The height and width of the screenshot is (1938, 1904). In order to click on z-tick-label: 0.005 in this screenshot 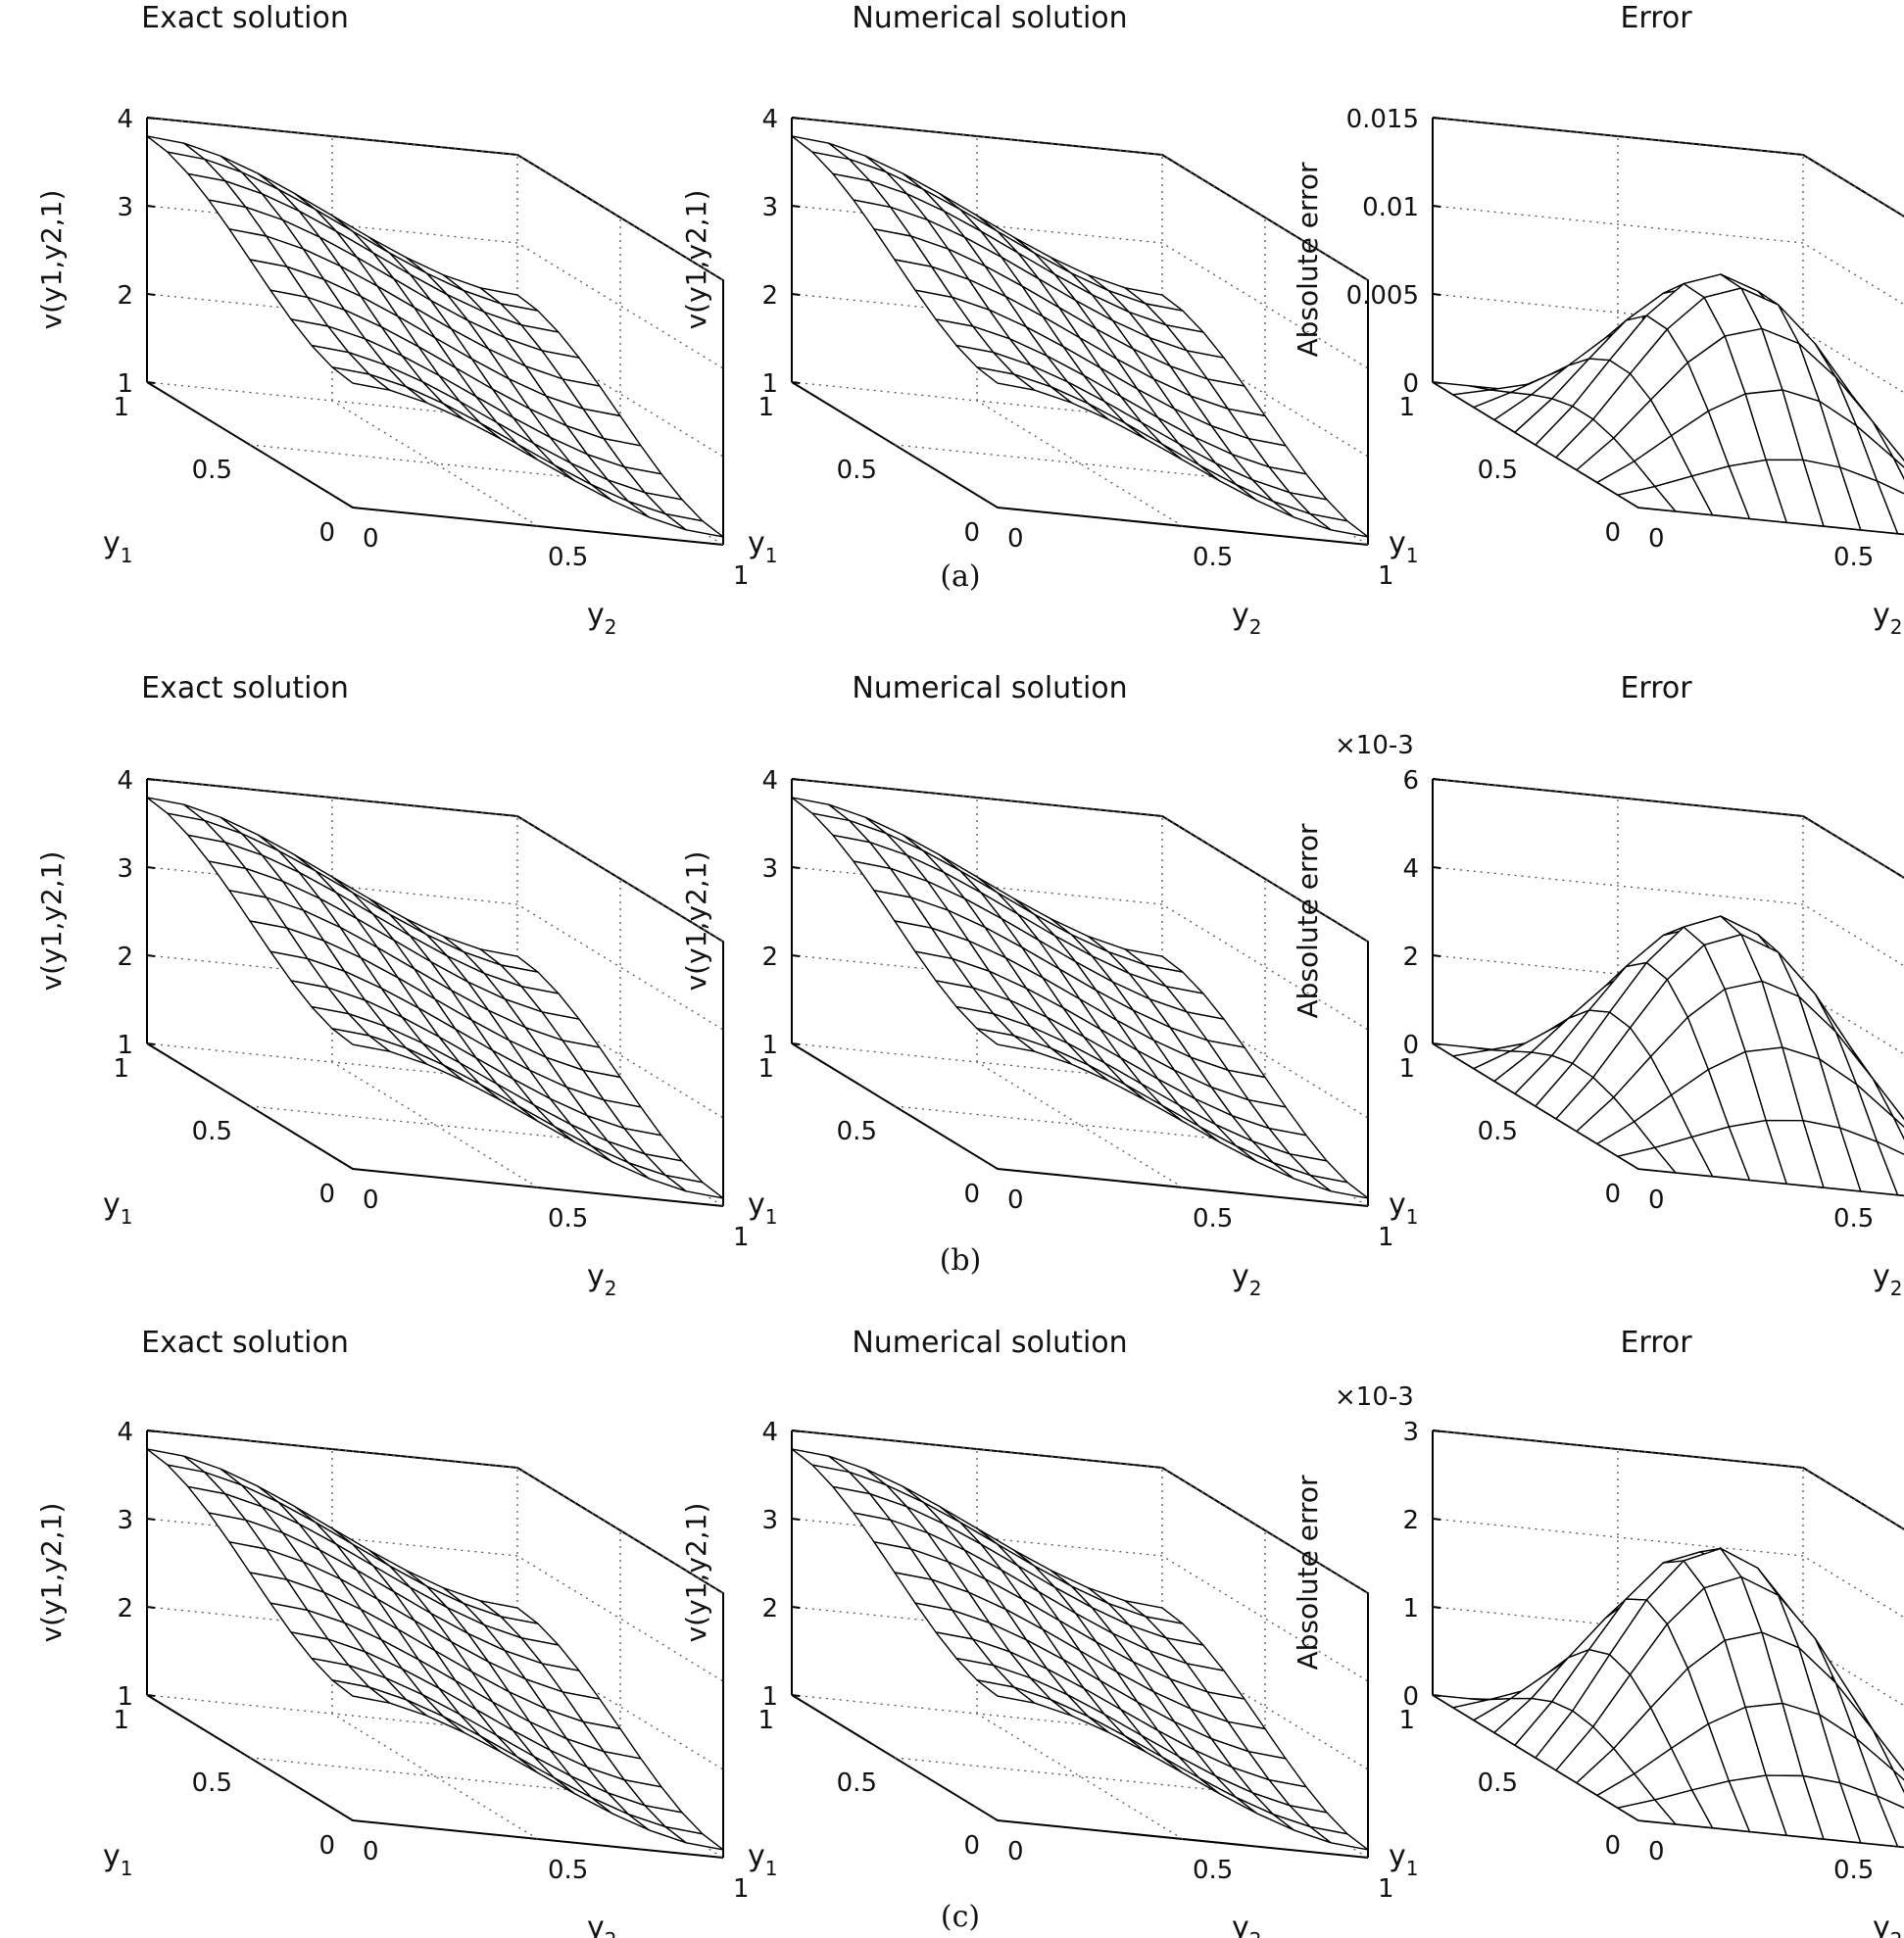, I will do `click(1382, 296)`.